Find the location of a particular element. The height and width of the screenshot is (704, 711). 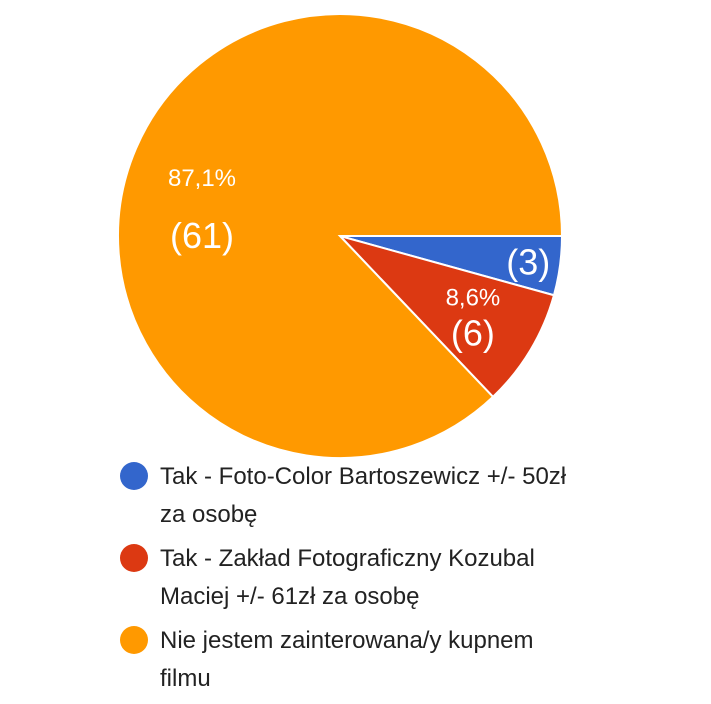

legend-item-nie: Nie jestem zainterowana/y kupnem filmu is located at coordinates (355, 660).